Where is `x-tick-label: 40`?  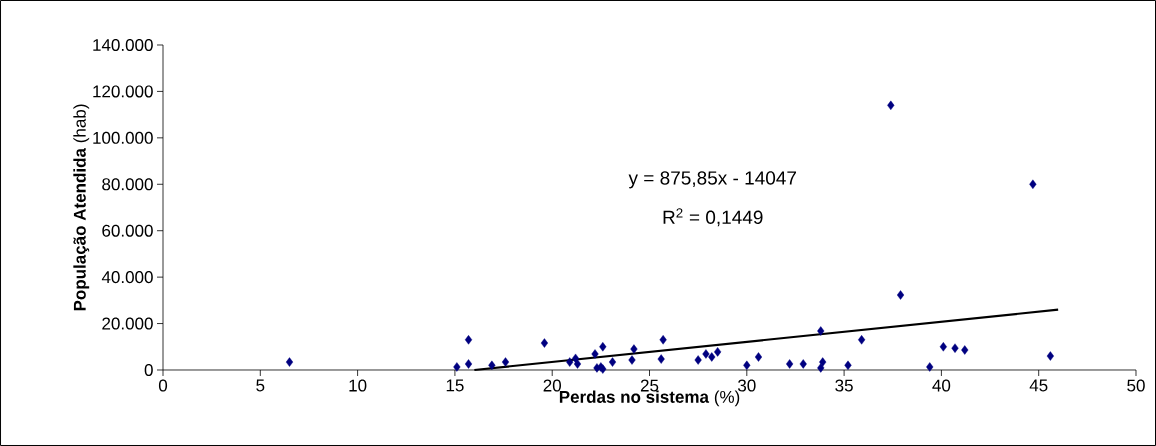
x-tick-label: 40 is located at coordinates (941, 385).